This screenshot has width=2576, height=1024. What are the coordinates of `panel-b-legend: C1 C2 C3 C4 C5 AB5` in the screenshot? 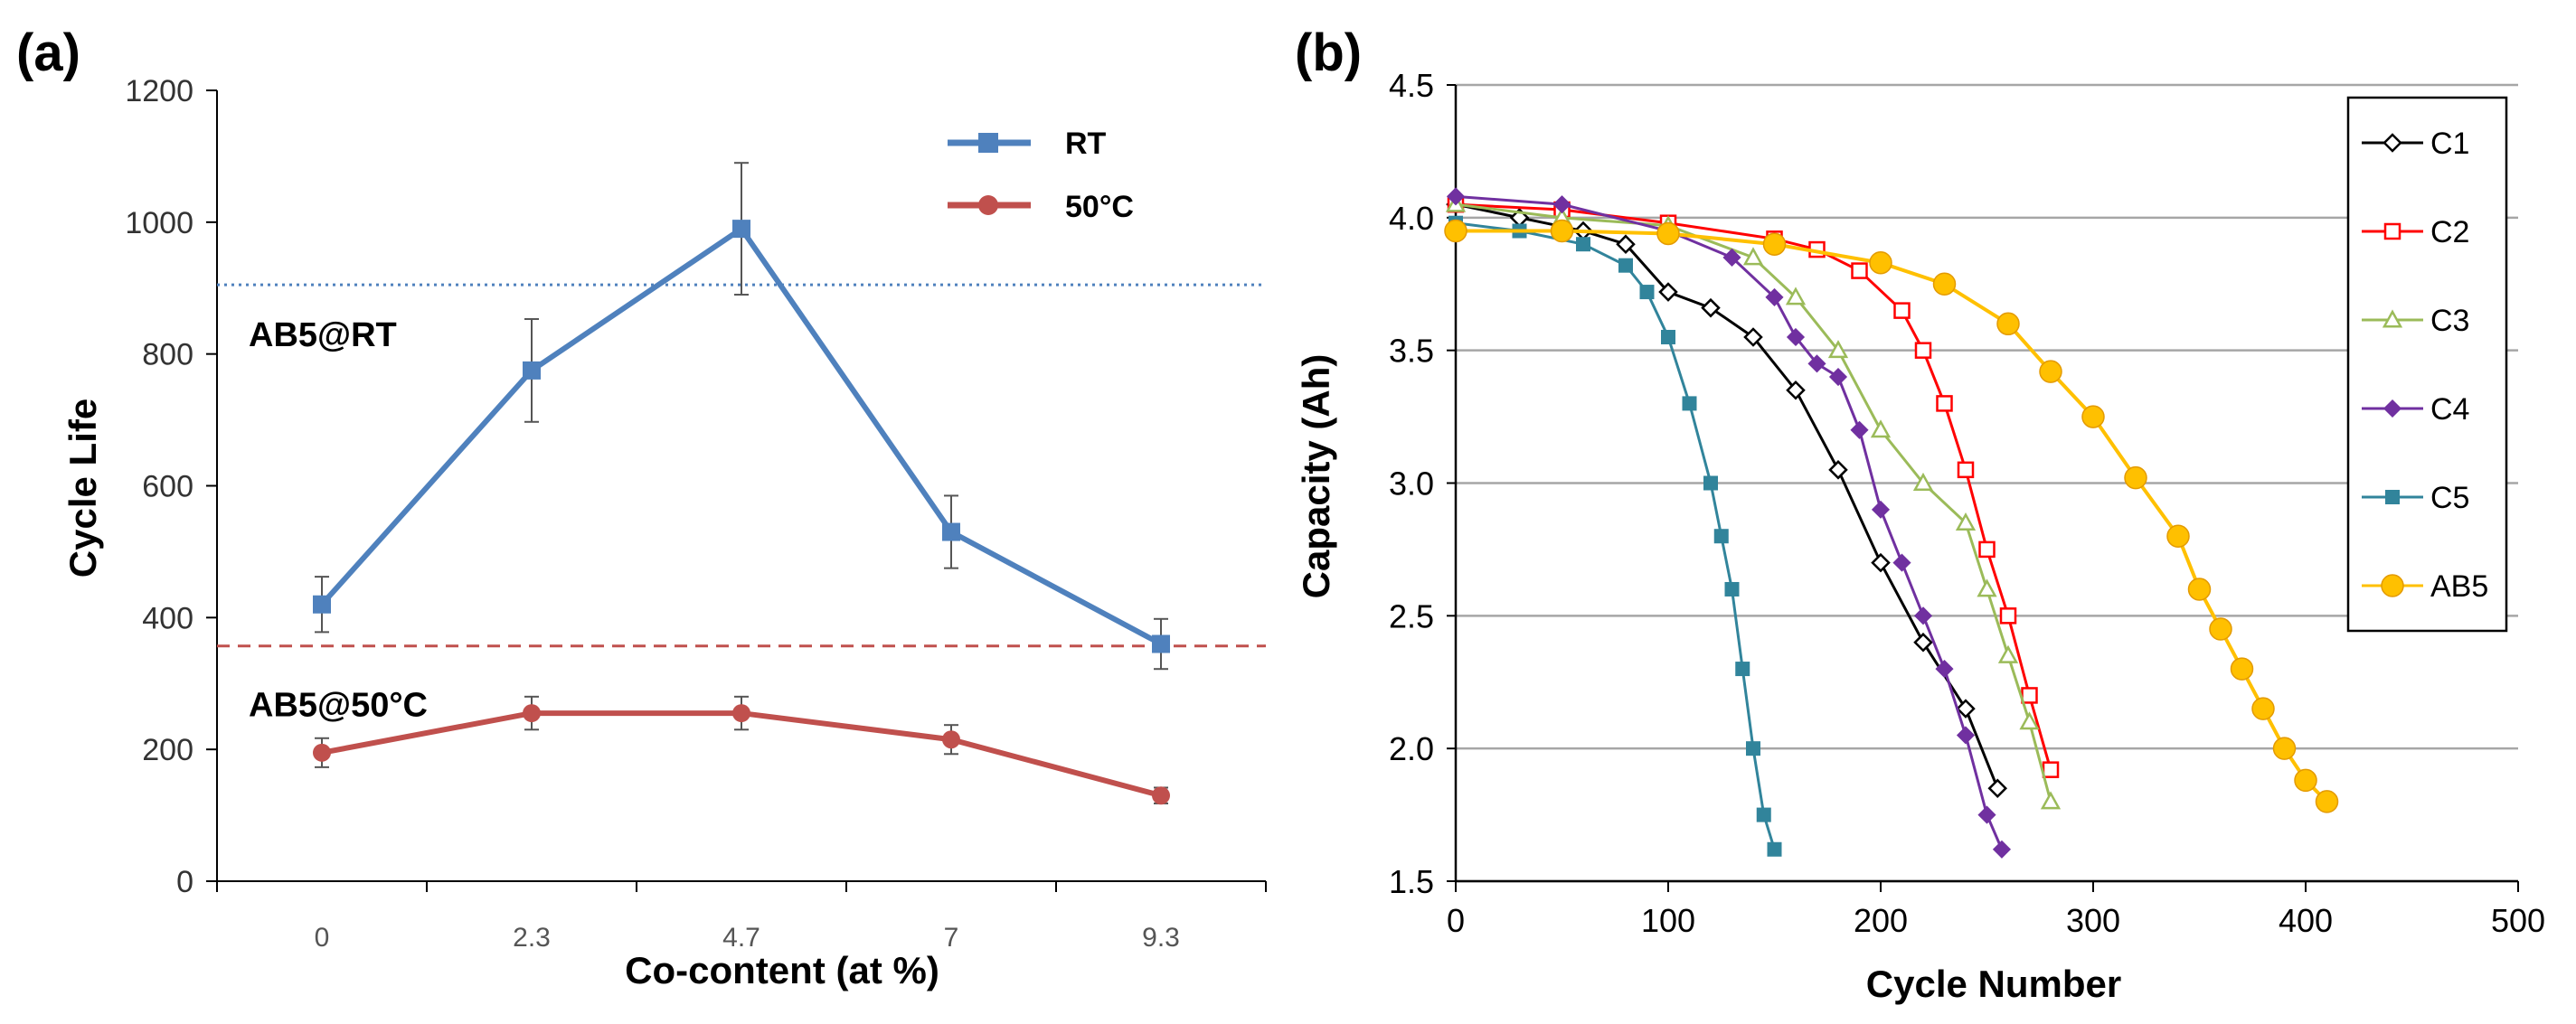 It's located at (2427, 364).